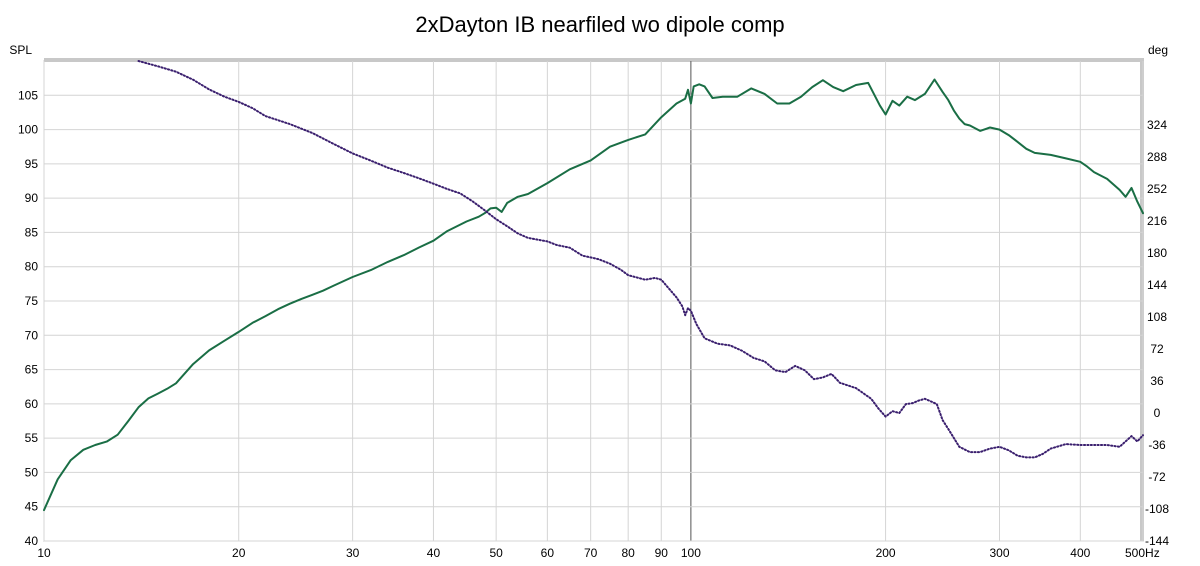 The image size is (1200, 566). Describe the element at coordinates (593, 60) in the screenshot. I see `plot-border-top` at that location.